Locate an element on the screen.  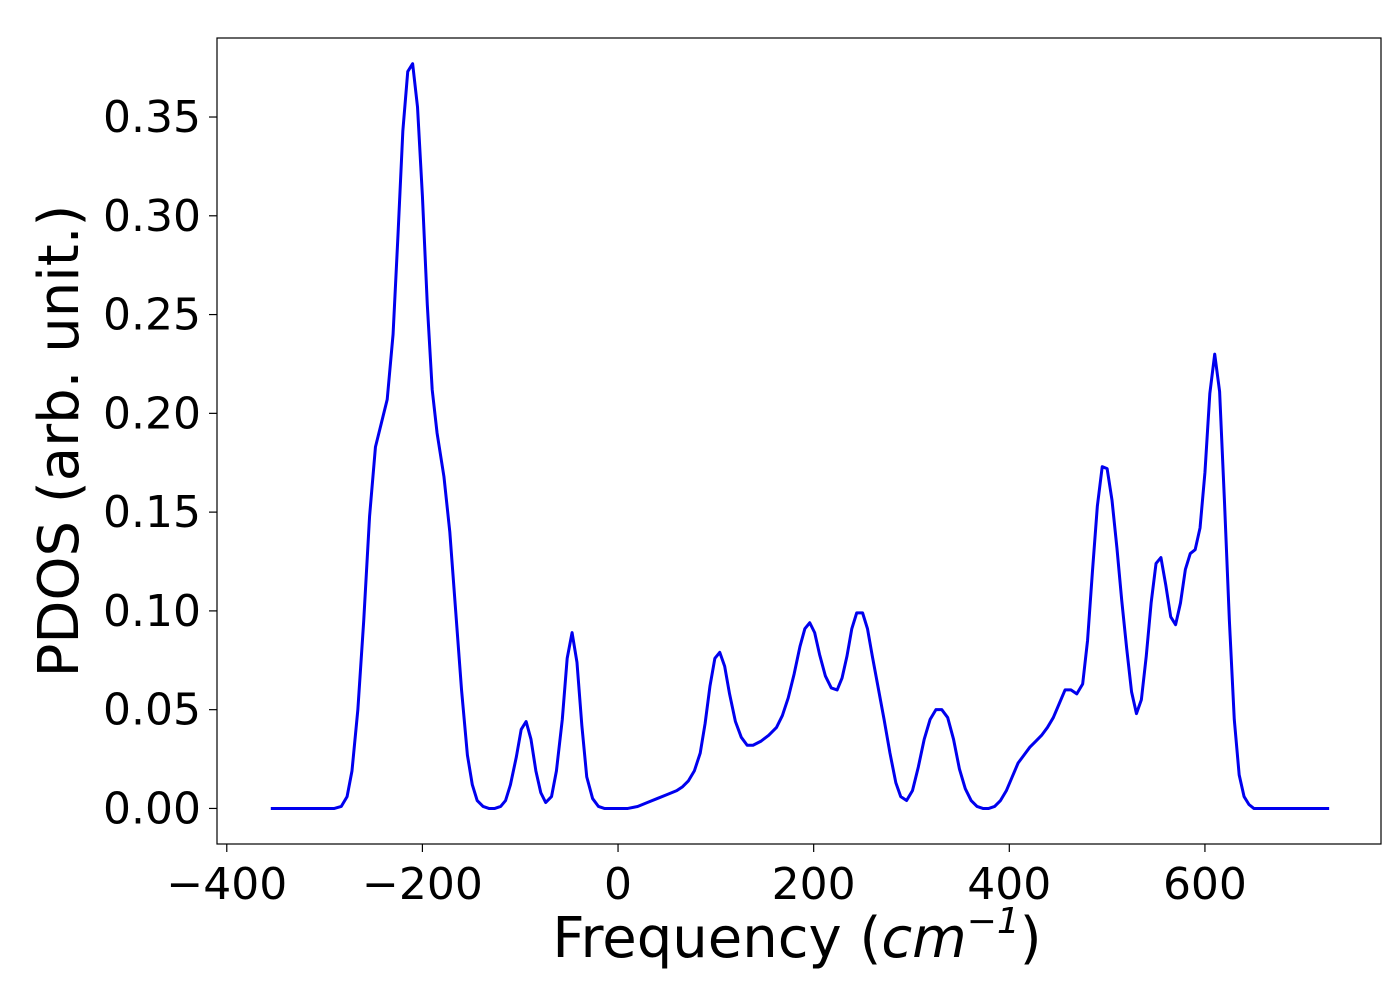
x-tick-label: 0 is located at coordinates (618, 884).